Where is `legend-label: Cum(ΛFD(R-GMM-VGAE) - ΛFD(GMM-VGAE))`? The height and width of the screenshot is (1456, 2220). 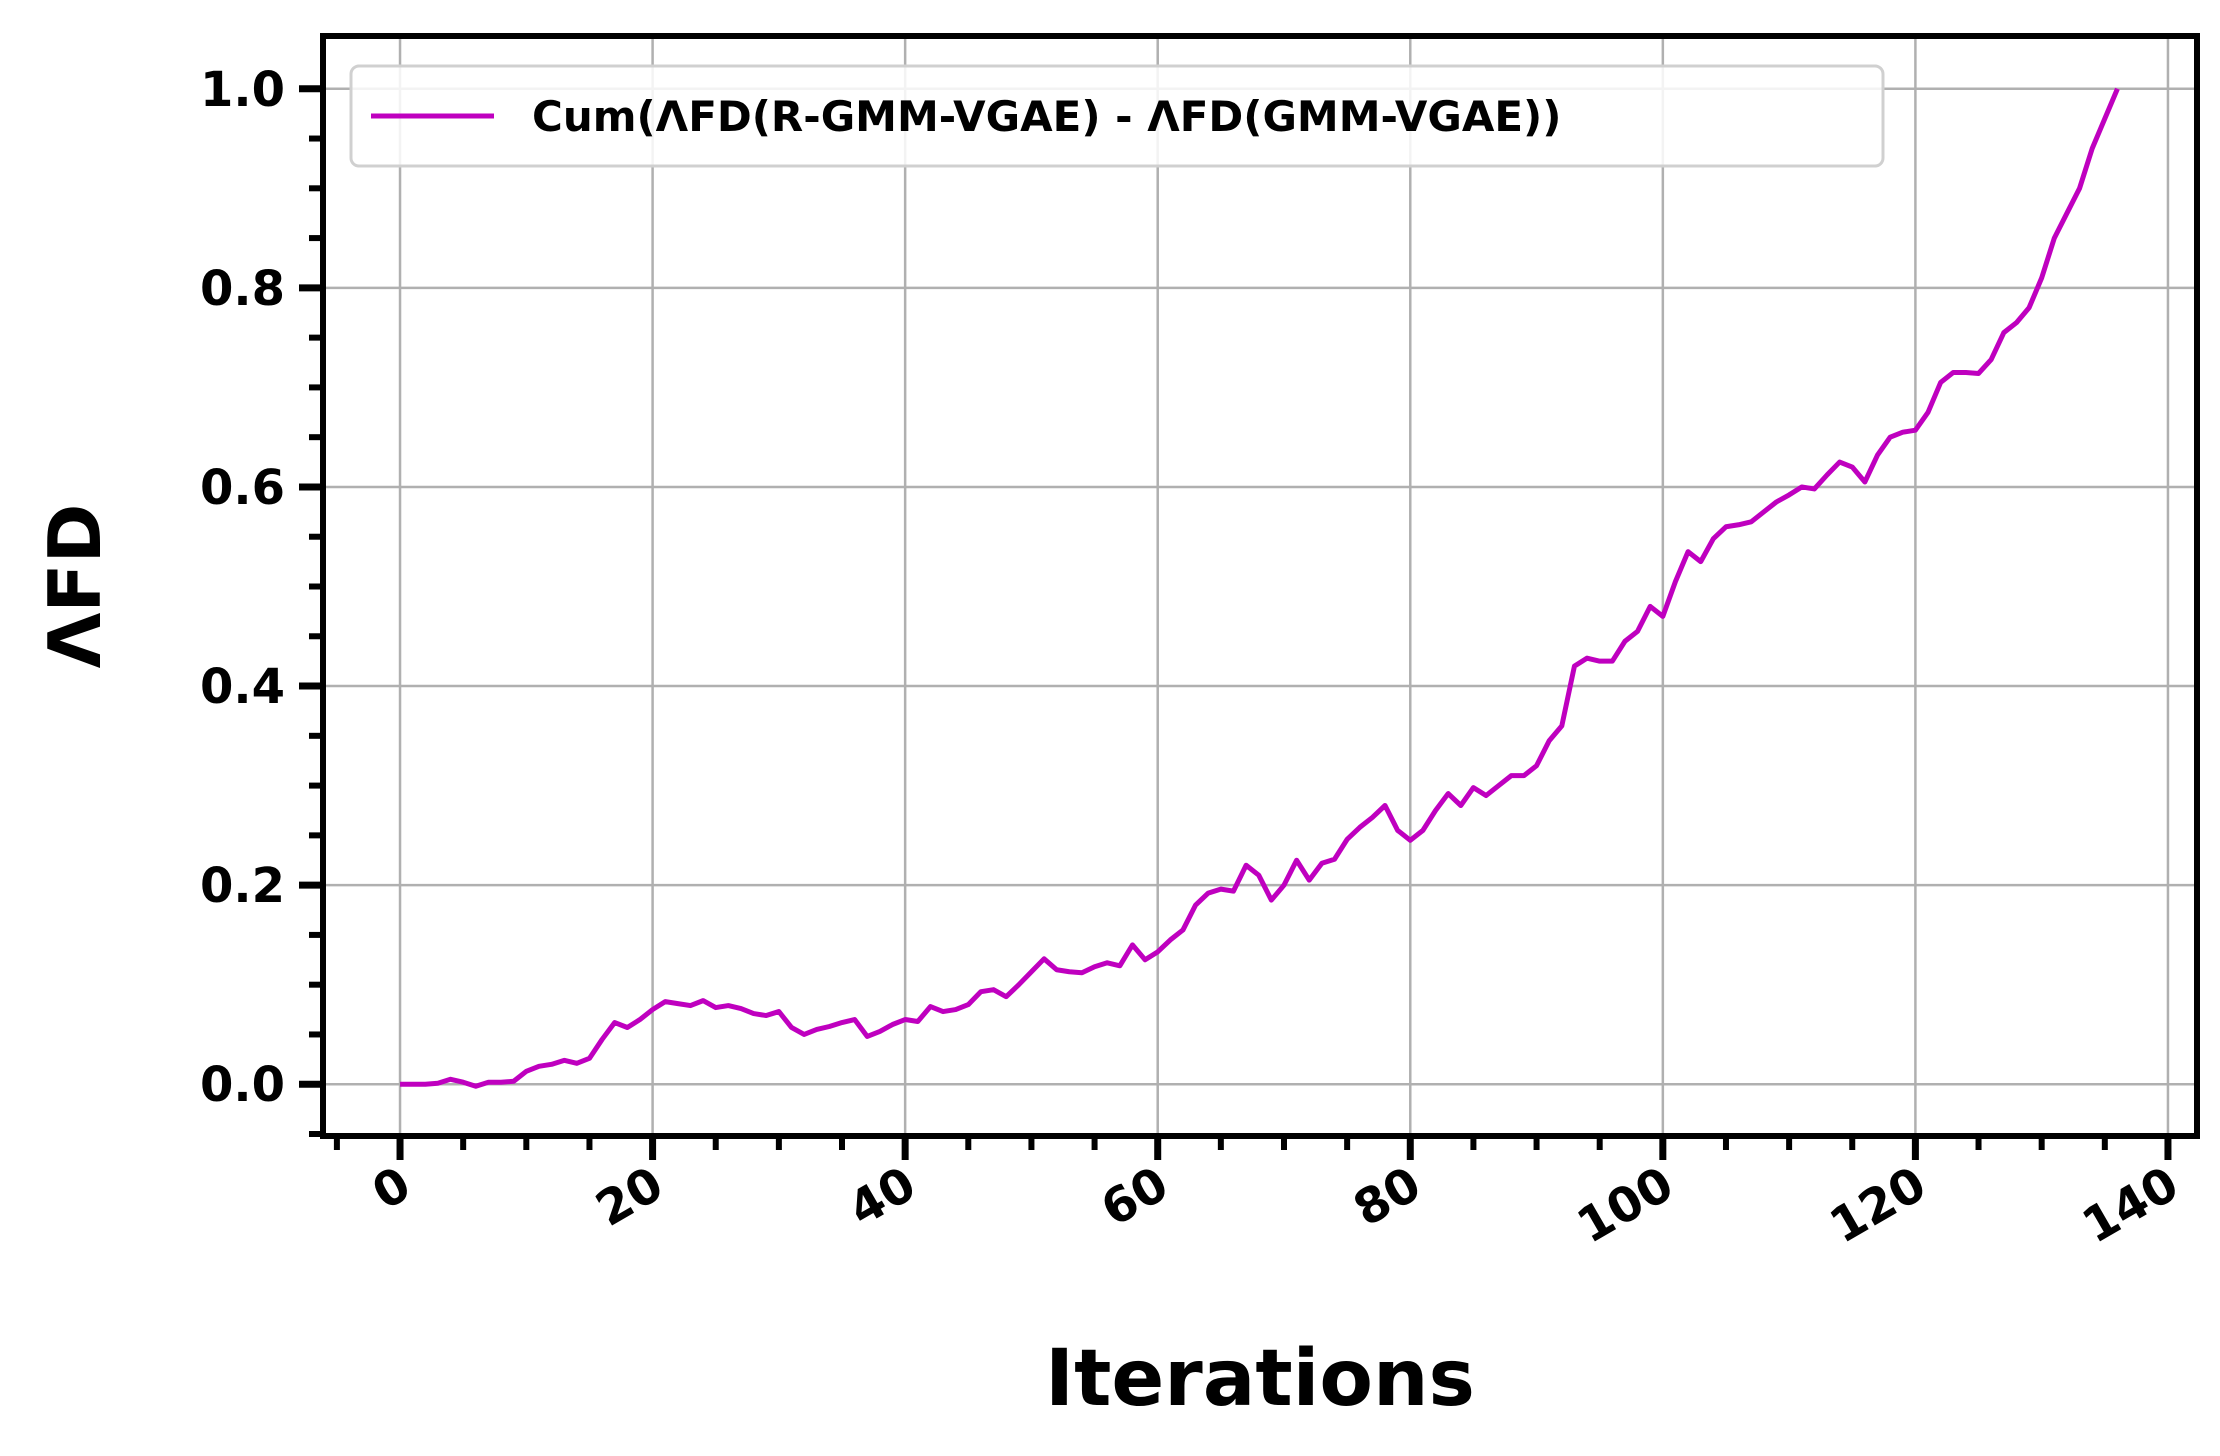
legend-label: Cum(ΛFD(R-GMM-VGAE) - ΛFD(GMM-VGAE)) is located at coordinates (1046, 116).